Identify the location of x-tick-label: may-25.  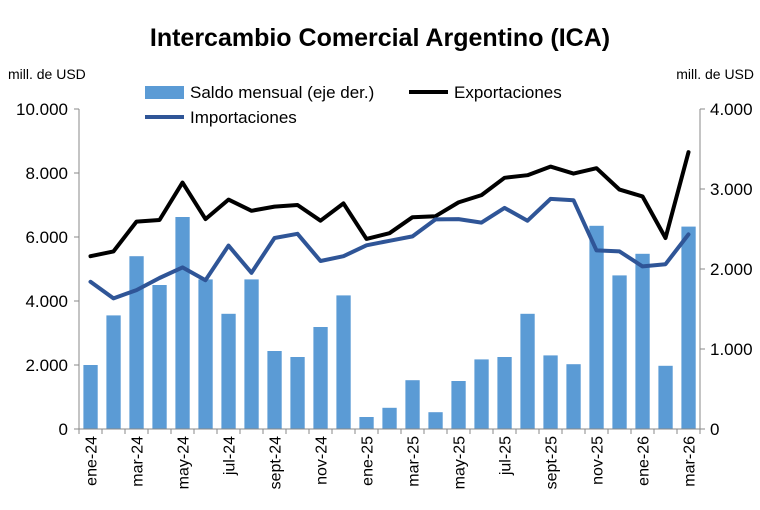
(460, 462).